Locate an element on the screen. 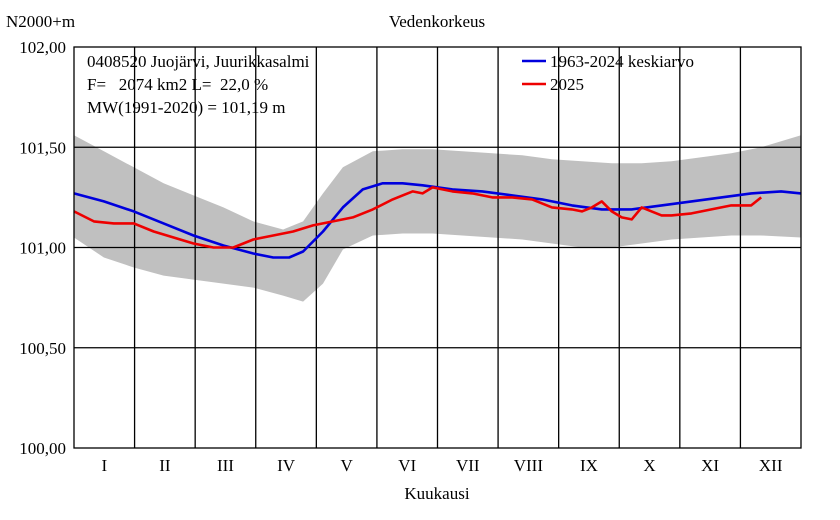 Image resolution: width=840 pixels, height=520 pixels. legend: 1963-2024 keskiarvo 2025 is located at coordinates (608, 73).